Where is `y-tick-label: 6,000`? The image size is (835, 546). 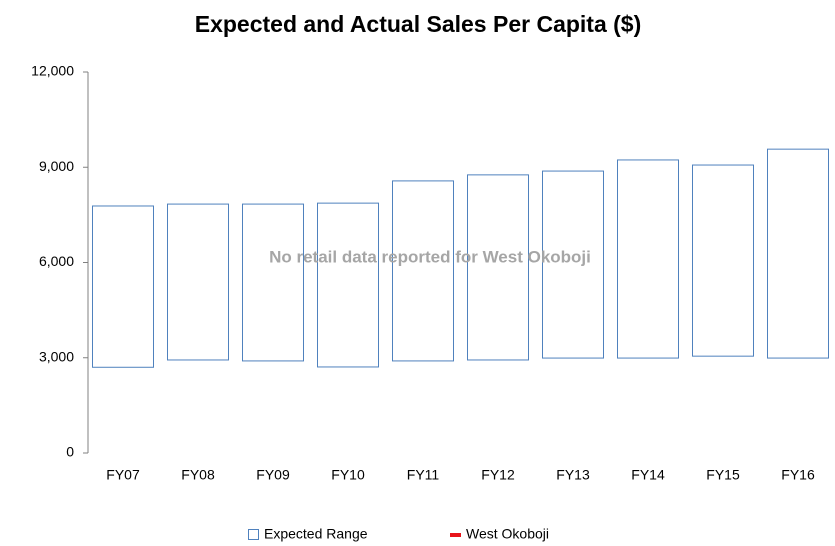
y-tick-label: 6,000 is located at coordinates (56, 261).